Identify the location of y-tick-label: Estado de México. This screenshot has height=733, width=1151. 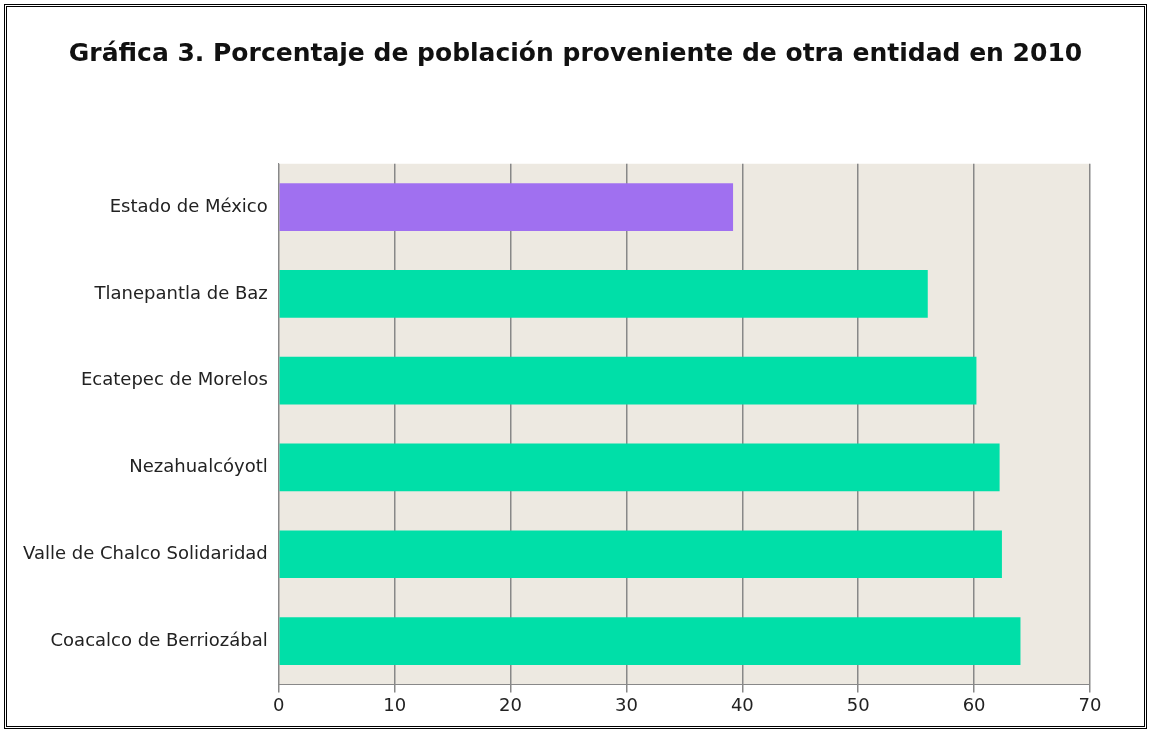
(188, 205).